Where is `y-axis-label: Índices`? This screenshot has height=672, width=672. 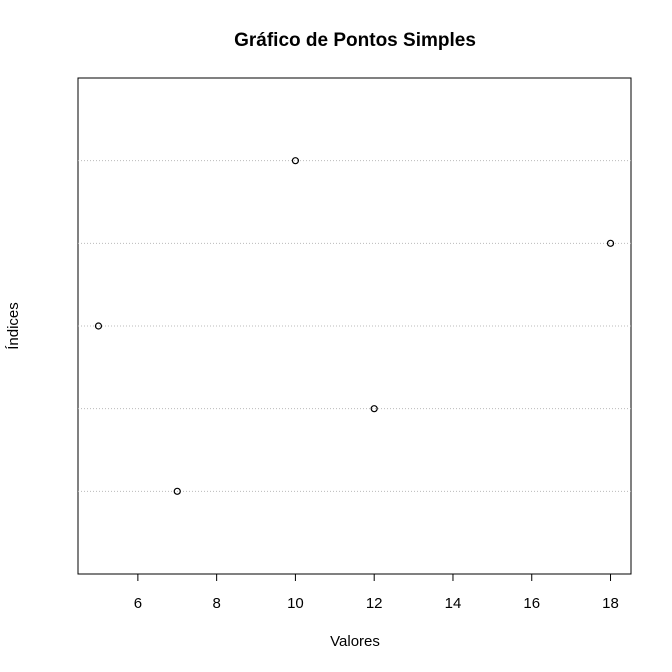
y-axis-label: Índices is located at coordinates (13, 326).